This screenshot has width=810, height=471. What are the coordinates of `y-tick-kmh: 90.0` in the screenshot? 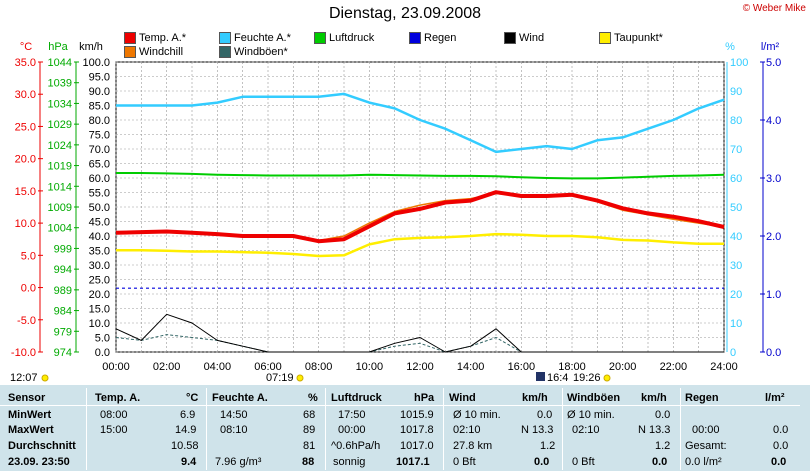 It's located at (99, 92).